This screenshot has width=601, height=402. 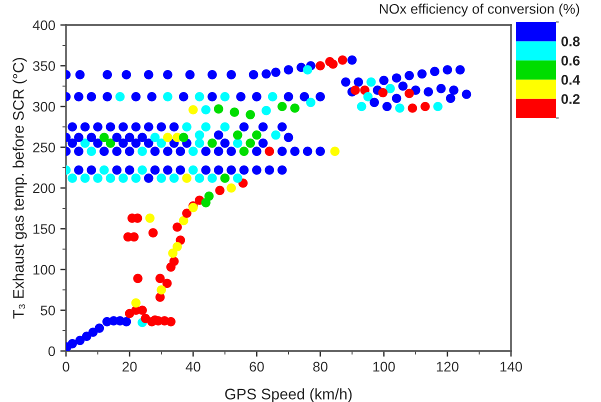 What do you see at coordinates (570, 99) in the screenshot?
I see `color-bar-label: 0.2` at bounding box center [570, 99].